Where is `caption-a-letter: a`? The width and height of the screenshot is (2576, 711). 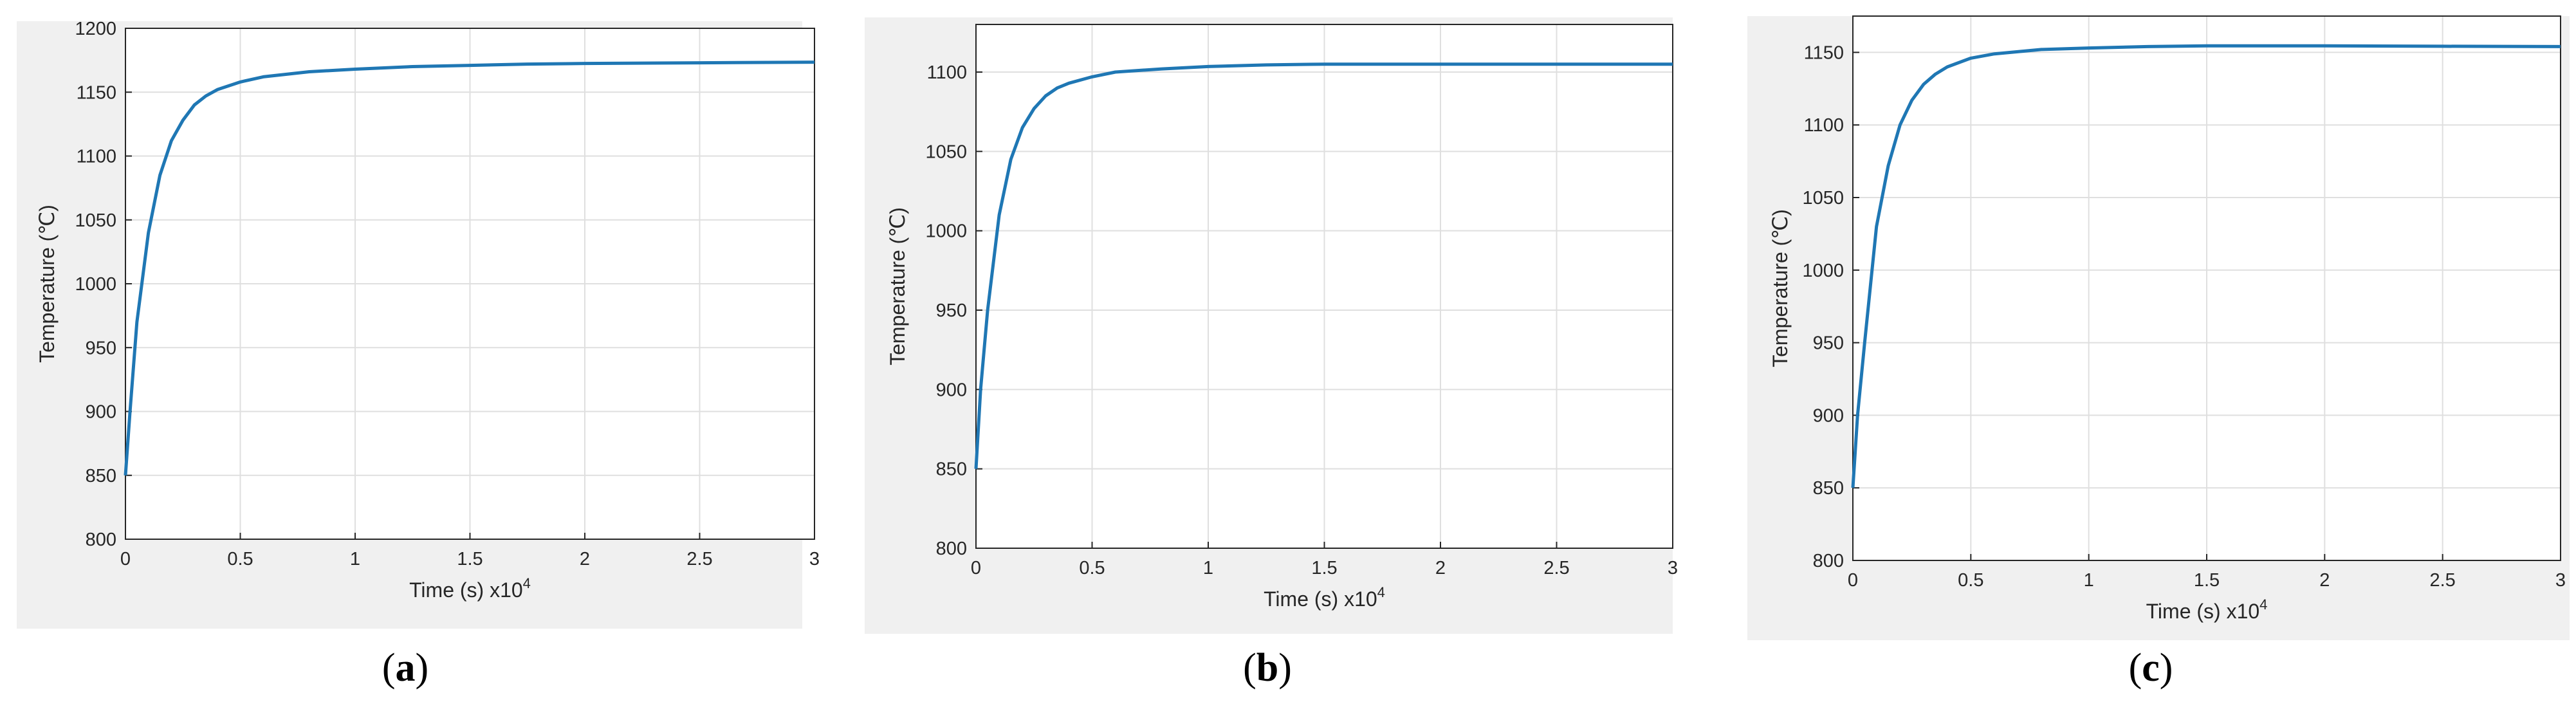 caption-a-letter: a is located at coordinates (405, 668).